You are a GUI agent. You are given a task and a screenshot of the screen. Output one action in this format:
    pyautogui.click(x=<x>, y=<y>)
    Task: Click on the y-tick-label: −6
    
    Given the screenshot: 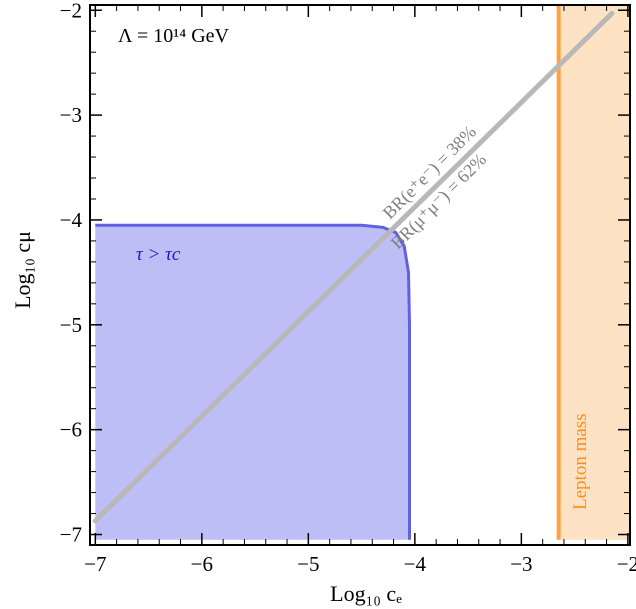 What is the action you would take?
    pyautogui.click(x=71, y=430)
    